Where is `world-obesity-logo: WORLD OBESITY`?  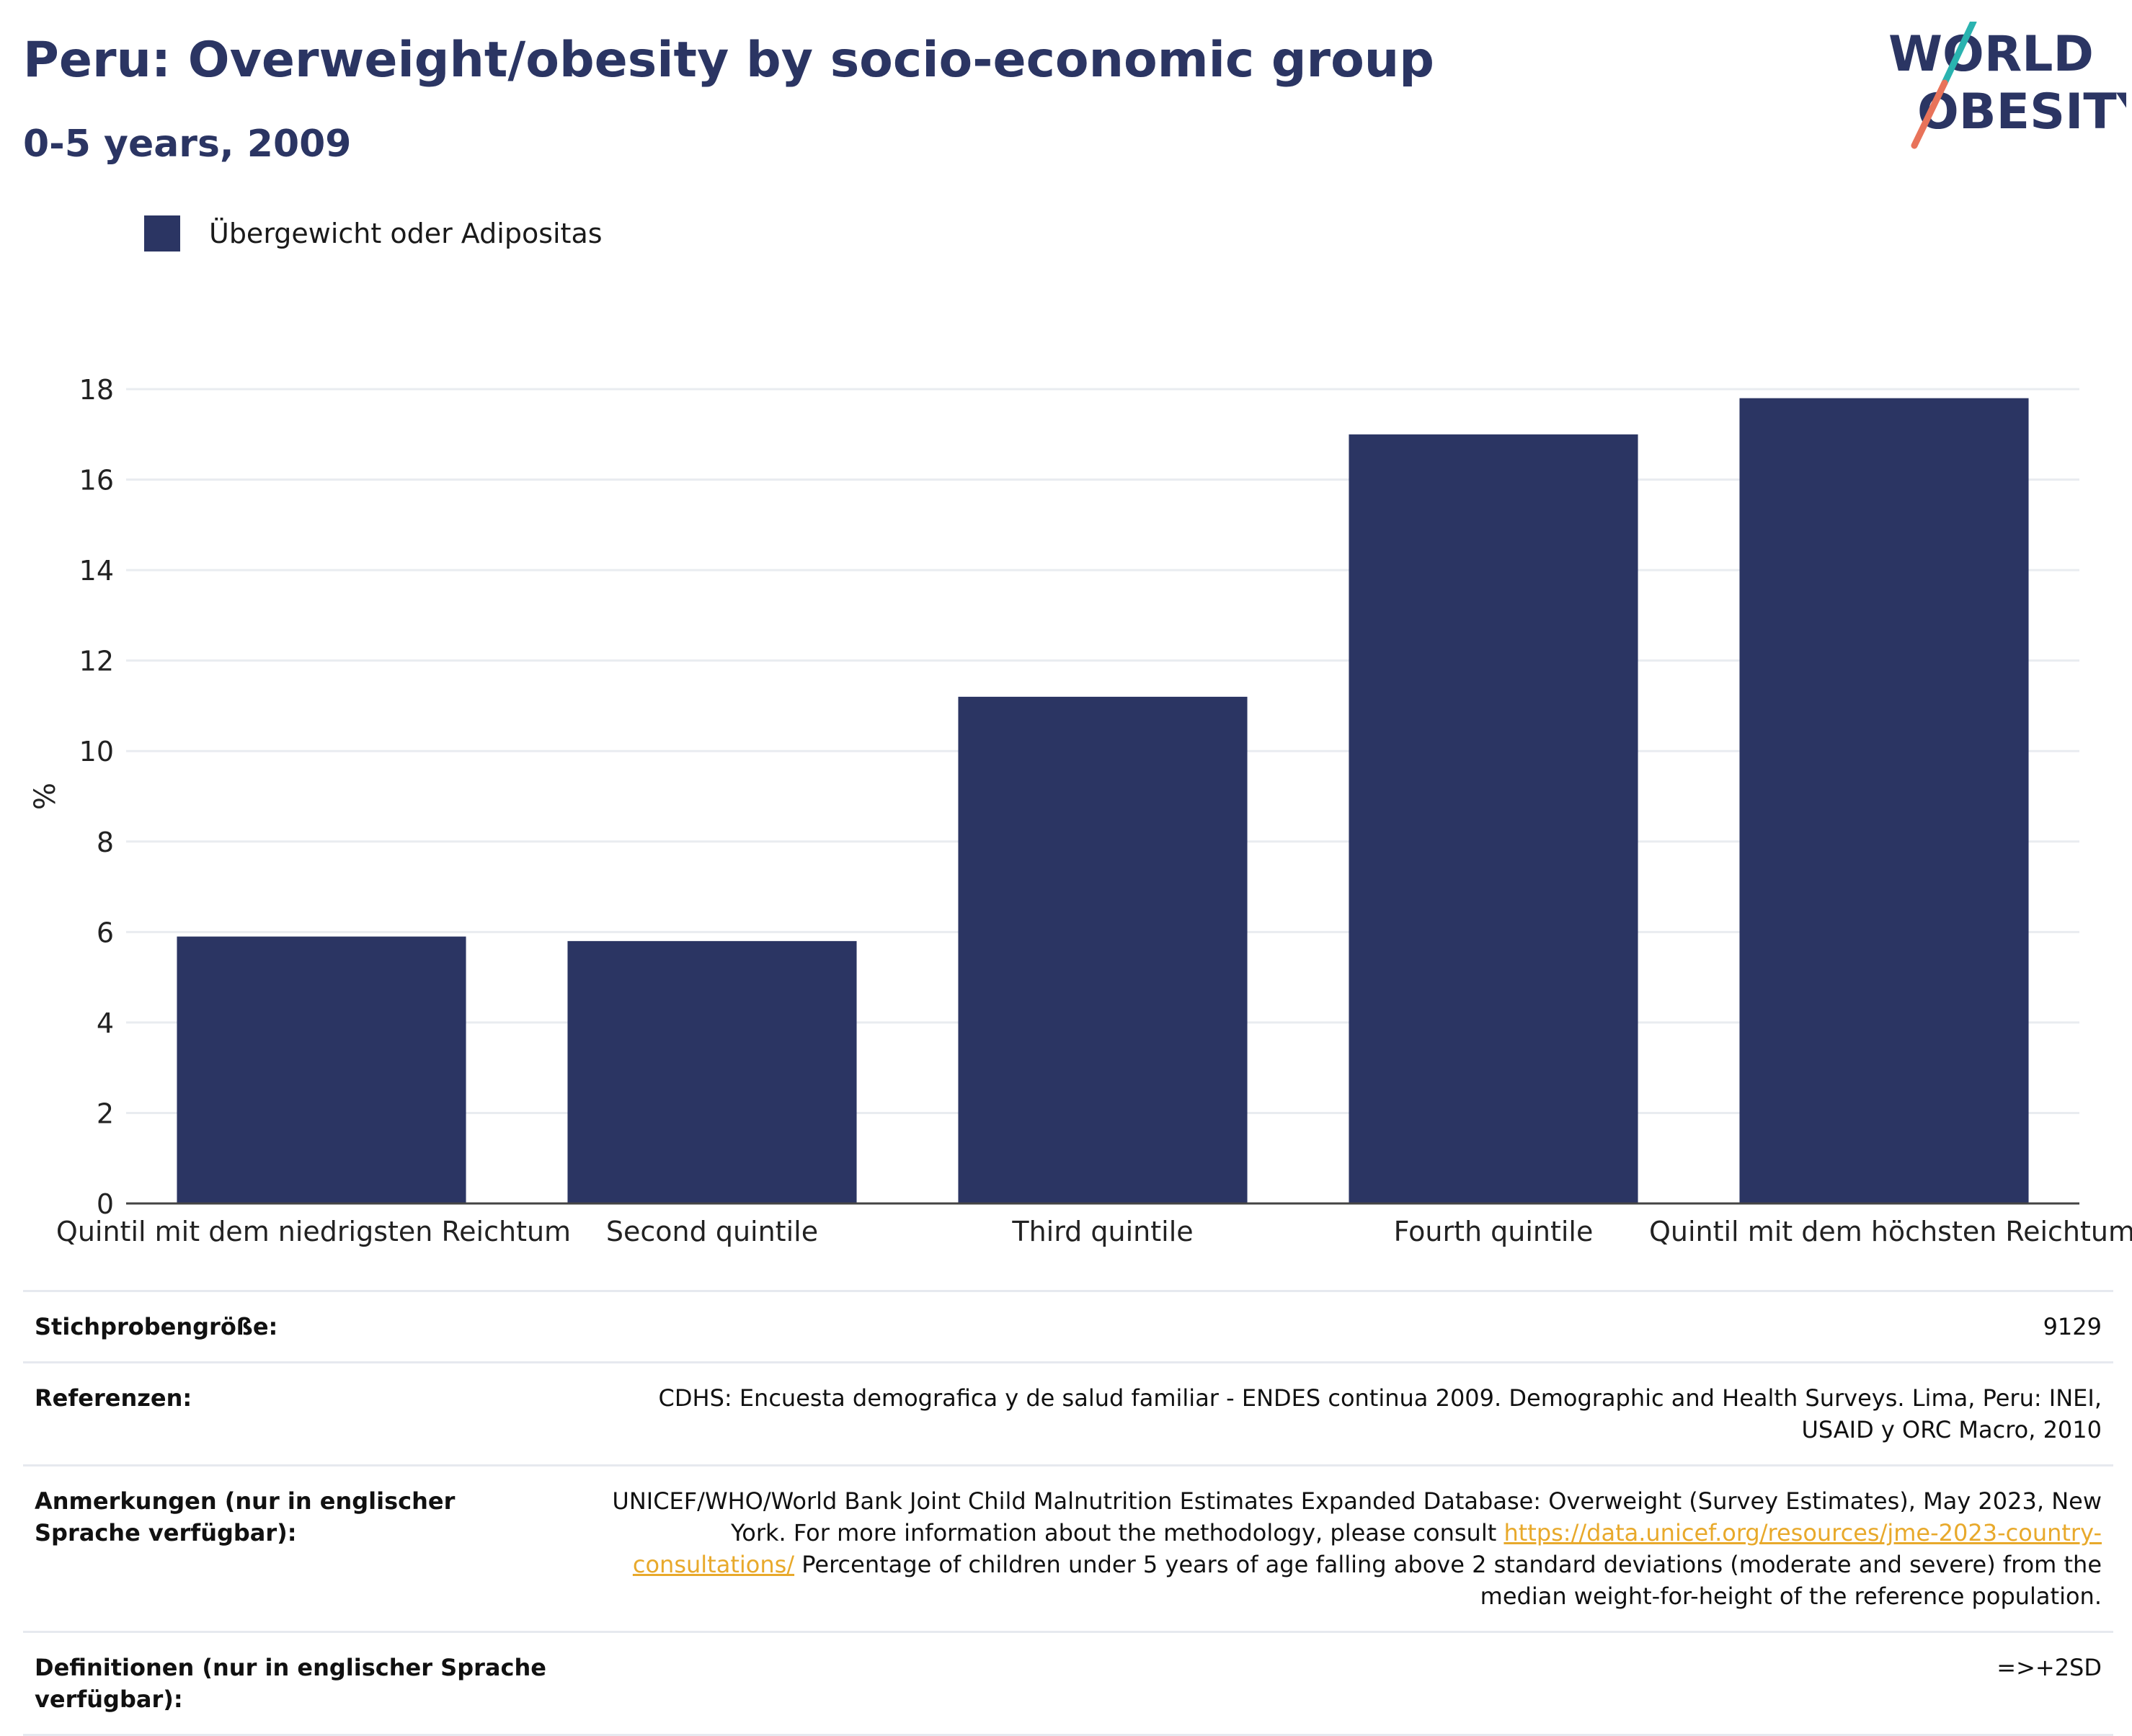
world-obesity-logo: WORLD OBESITY is located at coordinates (2007, 85).